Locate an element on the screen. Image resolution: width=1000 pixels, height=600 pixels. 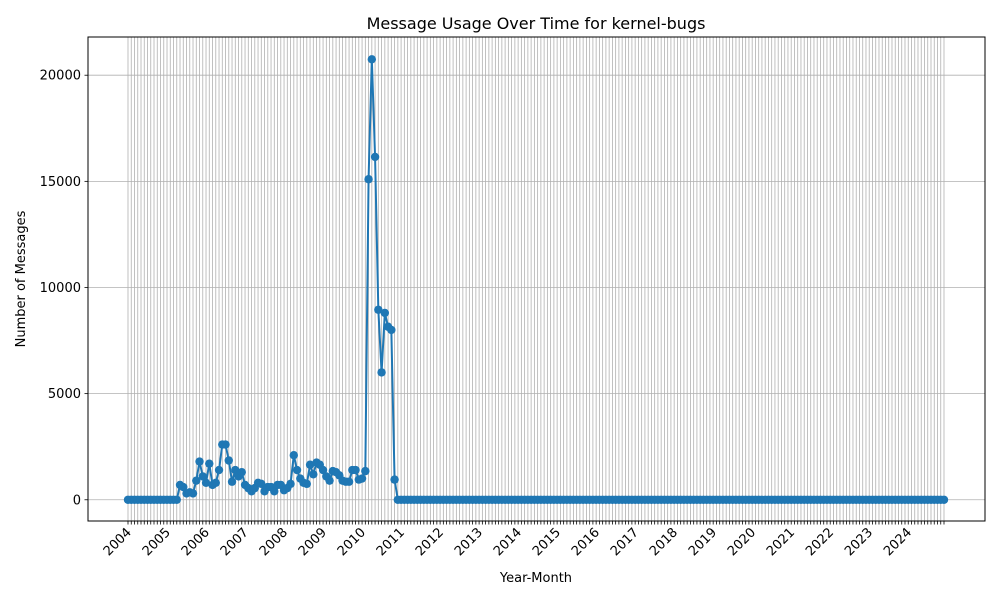
x-tick-label: 2019 is located at coordinates (703, 542).